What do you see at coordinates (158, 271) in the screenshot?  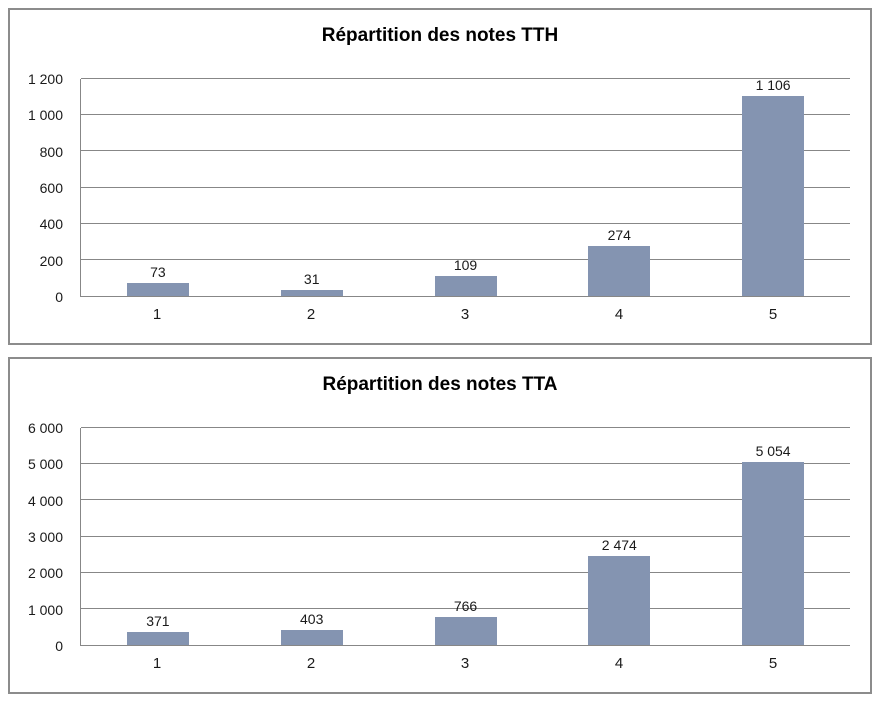 I see `data-label: 73` at bounding box center [158, 271].